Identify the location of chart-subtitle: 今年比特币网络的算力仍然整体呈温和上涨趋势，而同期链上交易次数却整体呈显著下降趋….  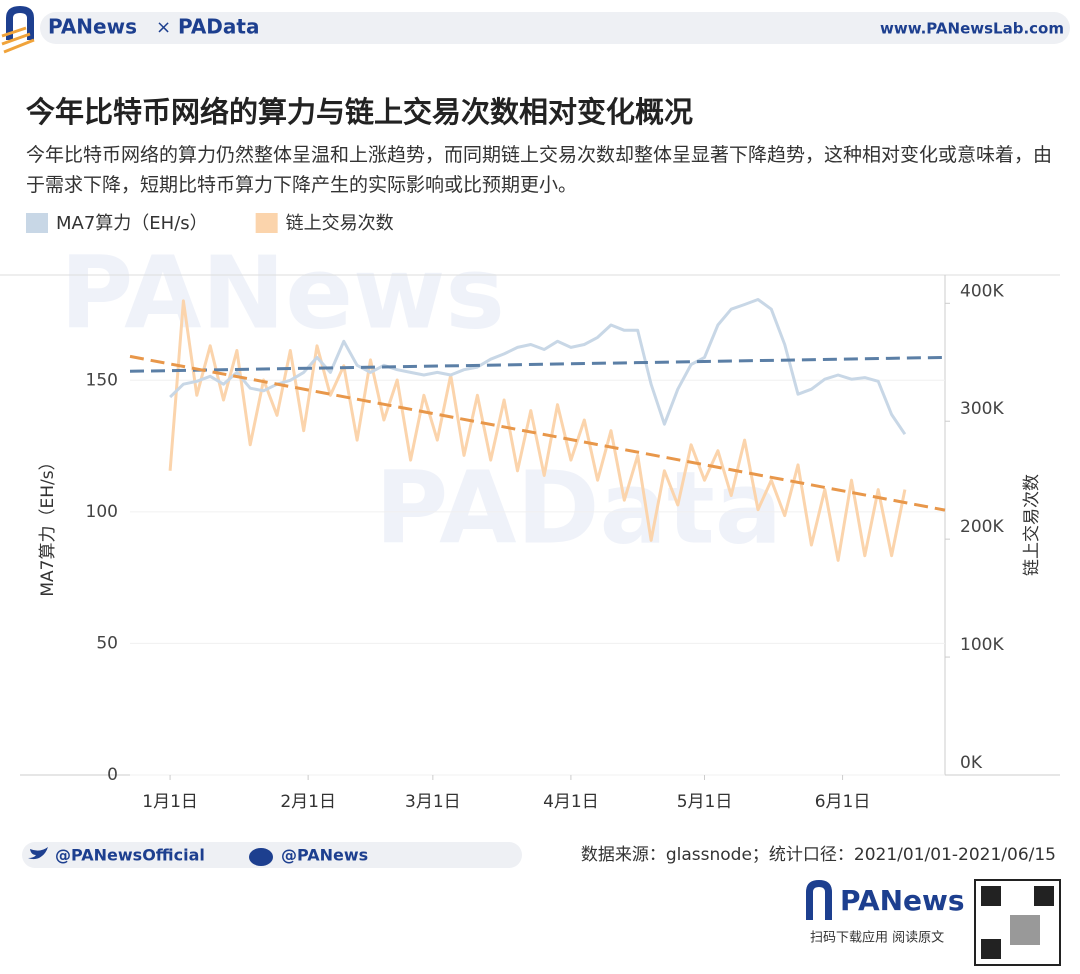
(539, 170).